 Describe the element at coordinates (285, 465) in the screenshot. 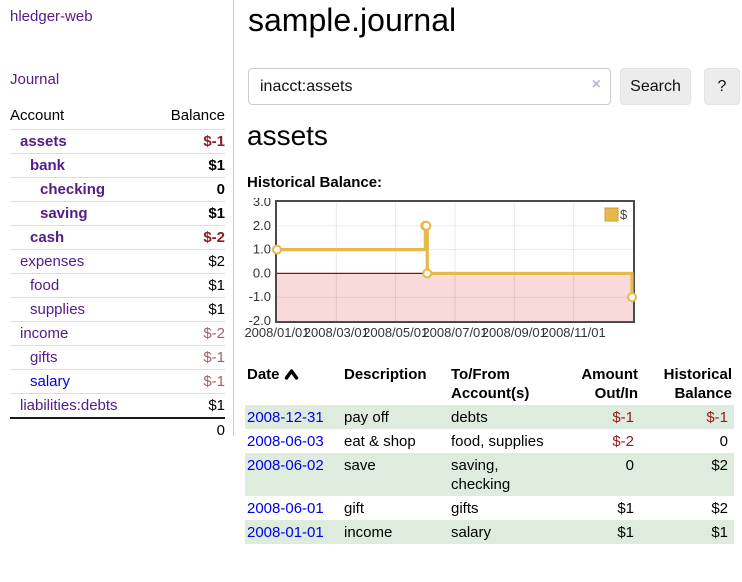

I see `transaction-date-link: 2008-06-02` at that location.